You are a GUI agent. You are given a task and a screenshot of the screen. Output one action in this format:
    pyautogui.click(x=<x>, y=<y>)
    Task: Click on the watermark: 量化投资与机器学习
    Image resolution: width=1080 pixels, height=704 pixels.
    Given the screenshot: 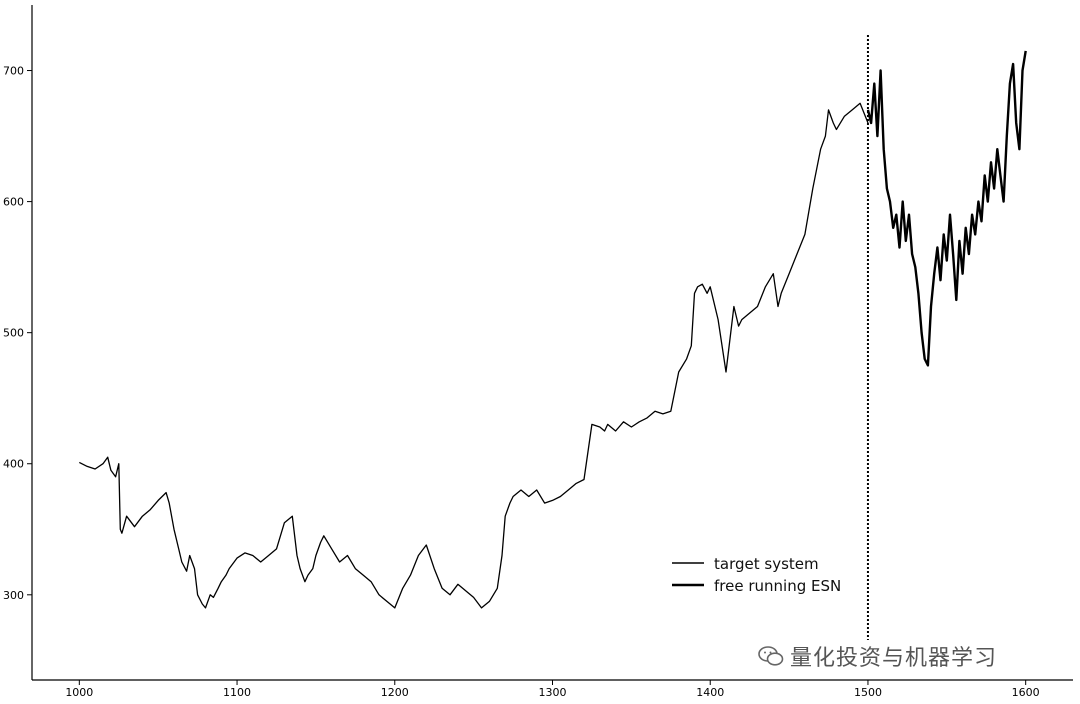 What is the action you would take?
    pyautogui.click(x=877, y=656)
    